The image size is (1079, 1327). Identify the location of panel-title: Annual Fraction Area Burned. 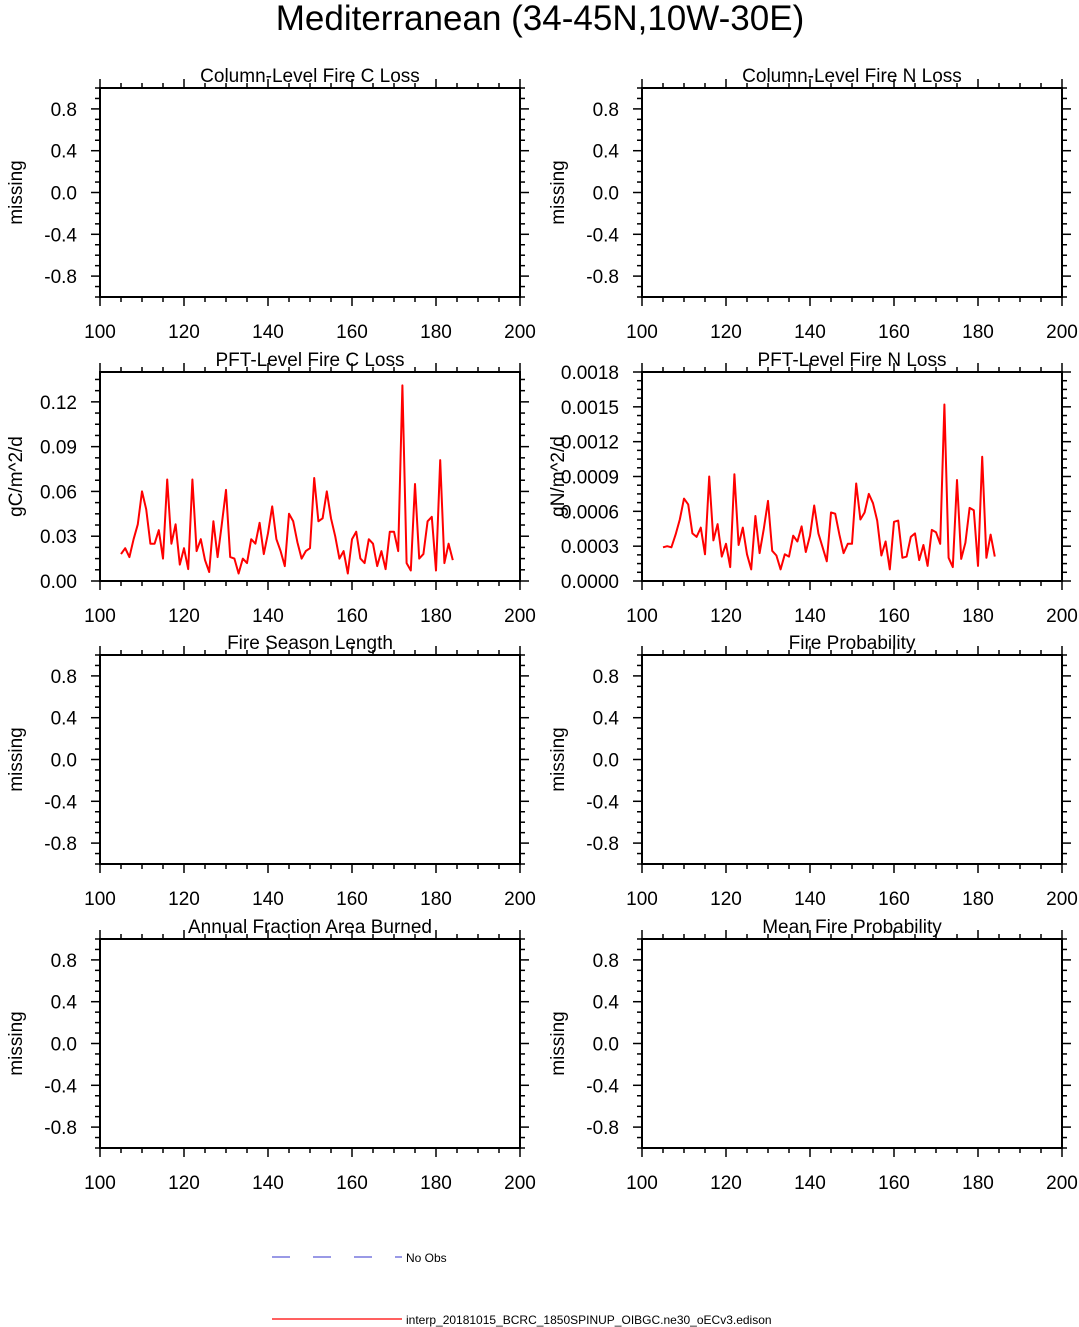
(310, 927).